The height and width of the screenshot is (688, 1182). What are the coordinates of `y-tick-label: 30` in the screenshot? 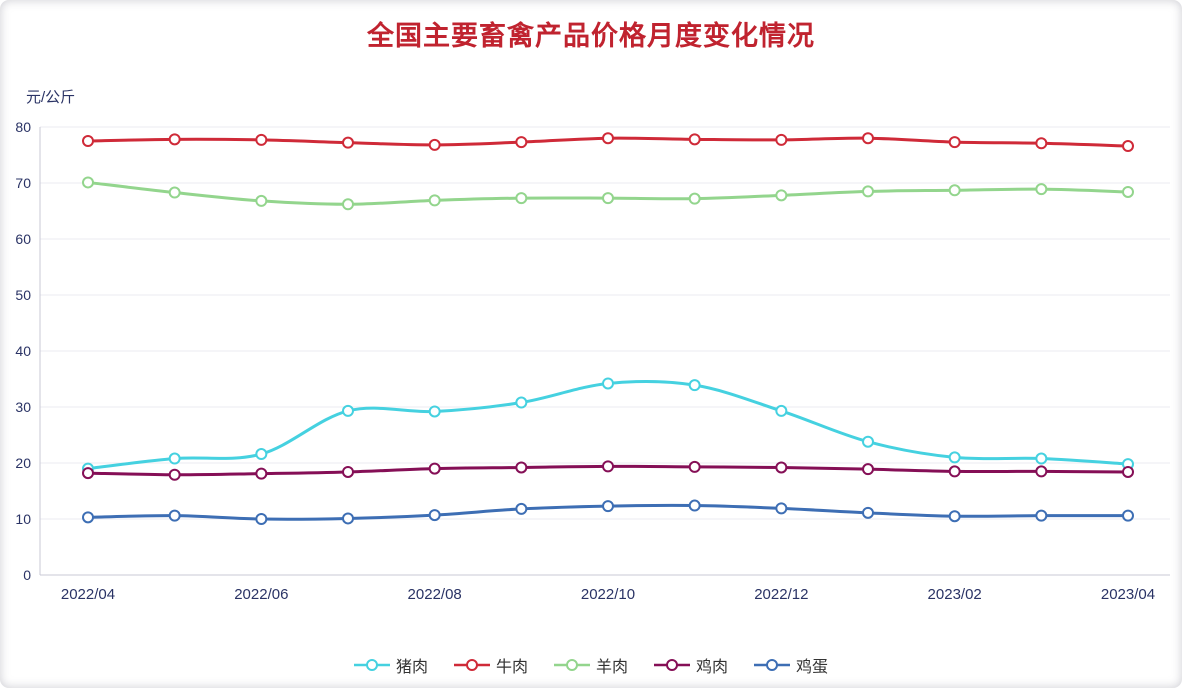 It's located at (23, 407).